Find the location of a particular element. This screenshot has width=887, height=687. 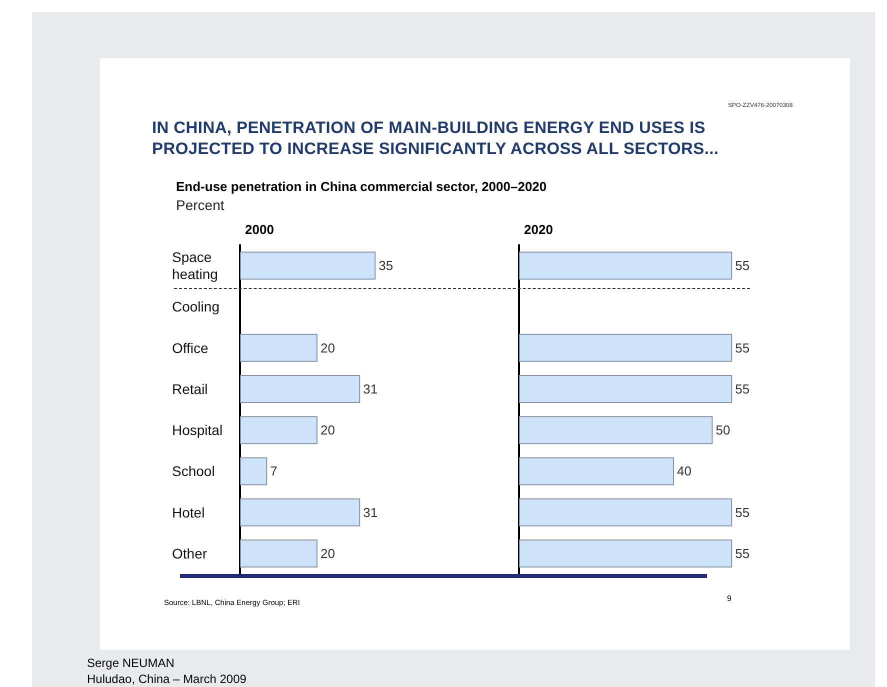

y-tick-label: Cooling is located at coordinates (196, 306).